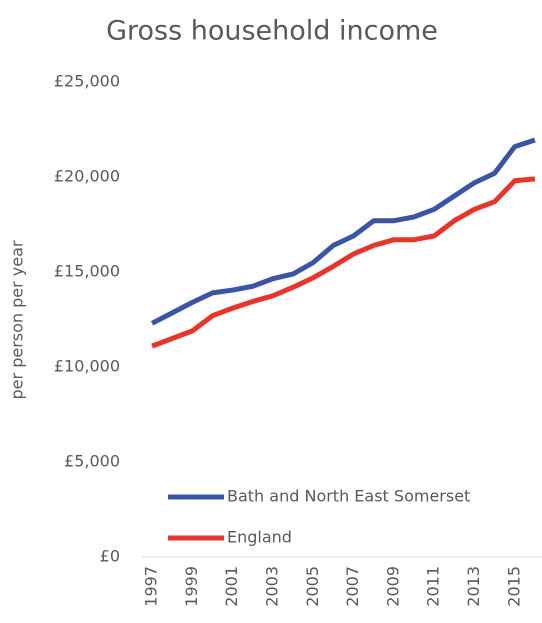 The width and height of the screenshot is (542, 623). Describe the element at coordinates (92, 461) in the screenshot. I see `y-tick-label: £5,000` at that location.